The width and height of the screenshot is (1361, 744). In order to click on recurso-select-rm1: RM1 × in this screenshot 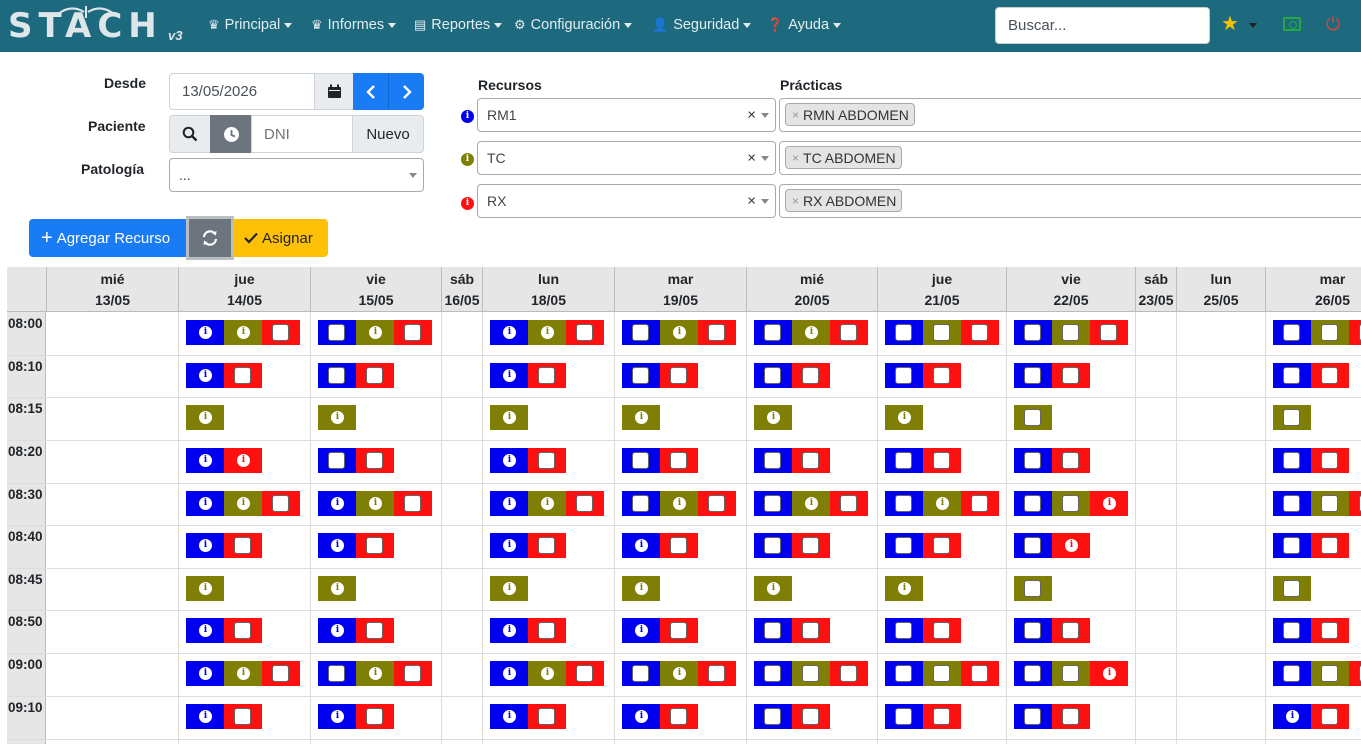, I will do `click(626, 115)`.